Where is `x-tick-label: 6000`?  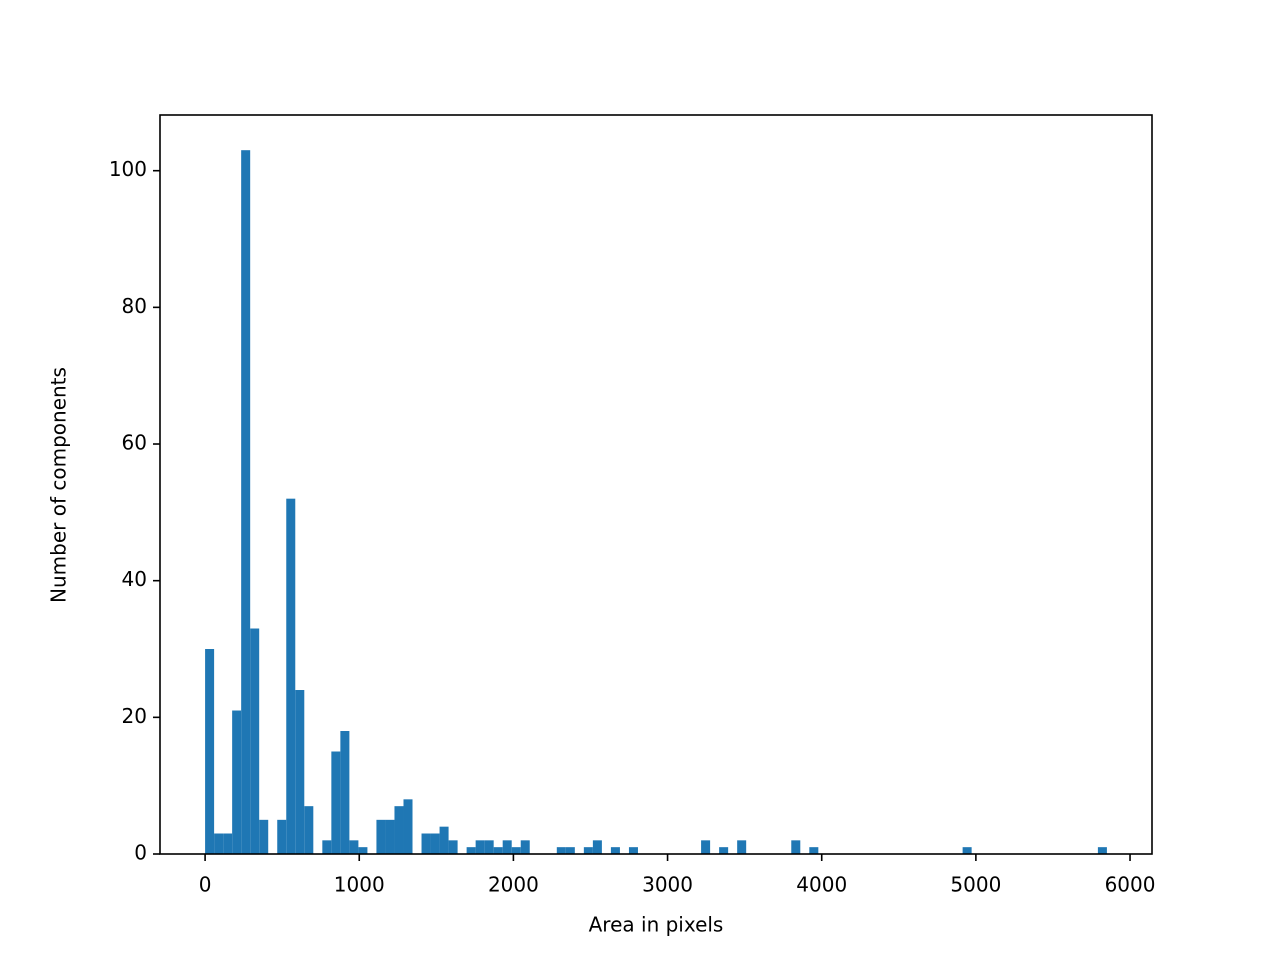
x-tick-label: 6000 is located at coordinates (1130, 885).